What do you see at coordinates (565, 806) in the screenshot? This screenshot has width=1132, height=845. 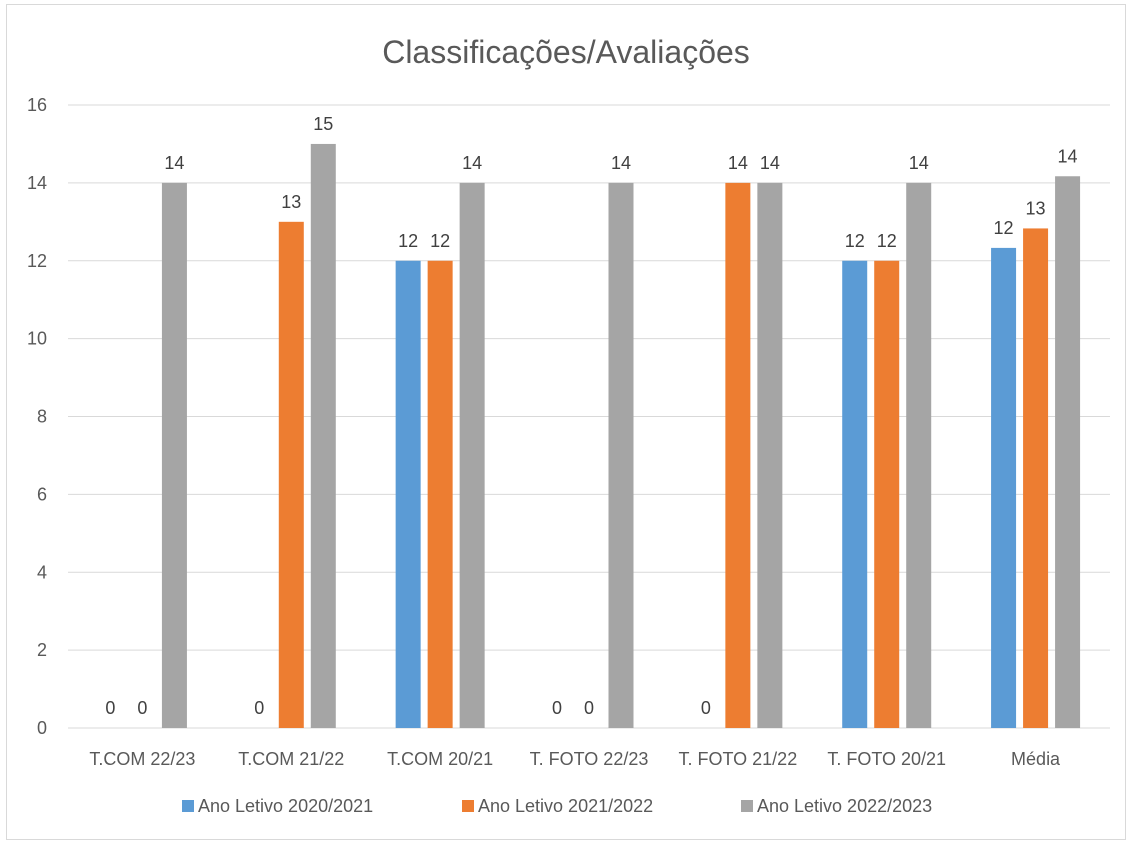 I see `legend-label: Ano Letivo 2021/2022` at bounding box center [565, 806].